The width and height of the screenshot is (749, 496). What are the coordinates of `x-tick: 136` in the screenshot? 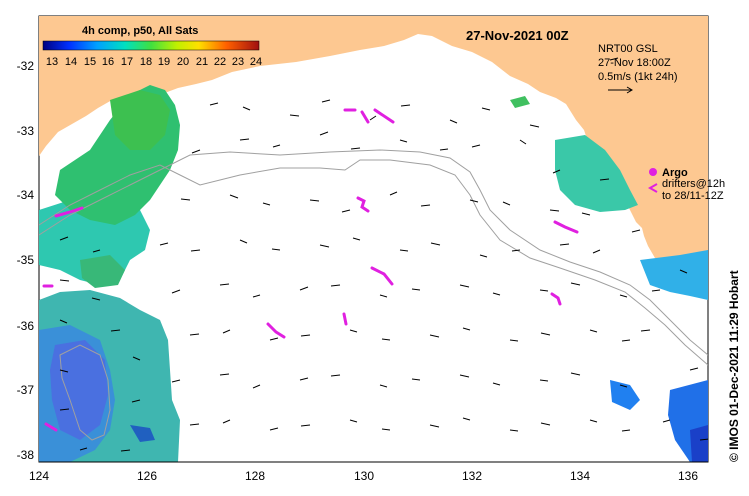 It's located at (688, 476).